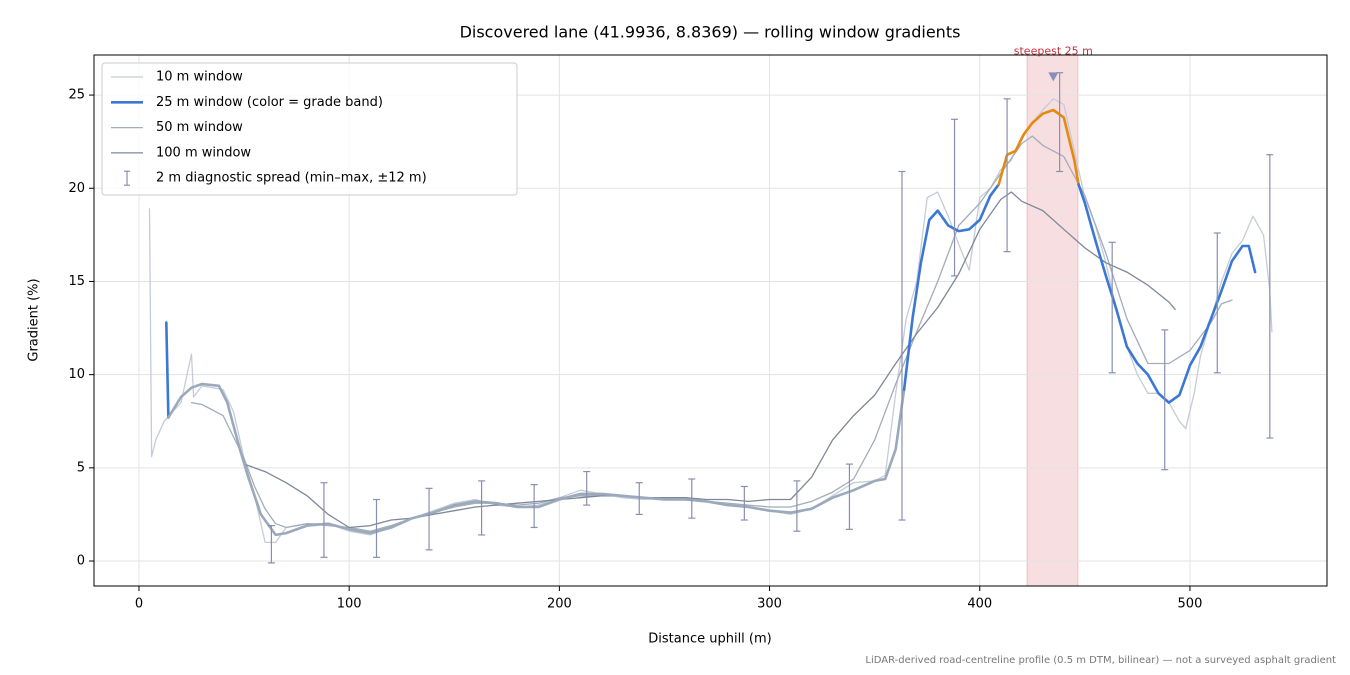 Image resolution: width=1350 pixels, height=675 pixels. Describe the element at coordinates (34, 319) in the screenshot. I see `y-axis-label: Gradient (%)` at that location.